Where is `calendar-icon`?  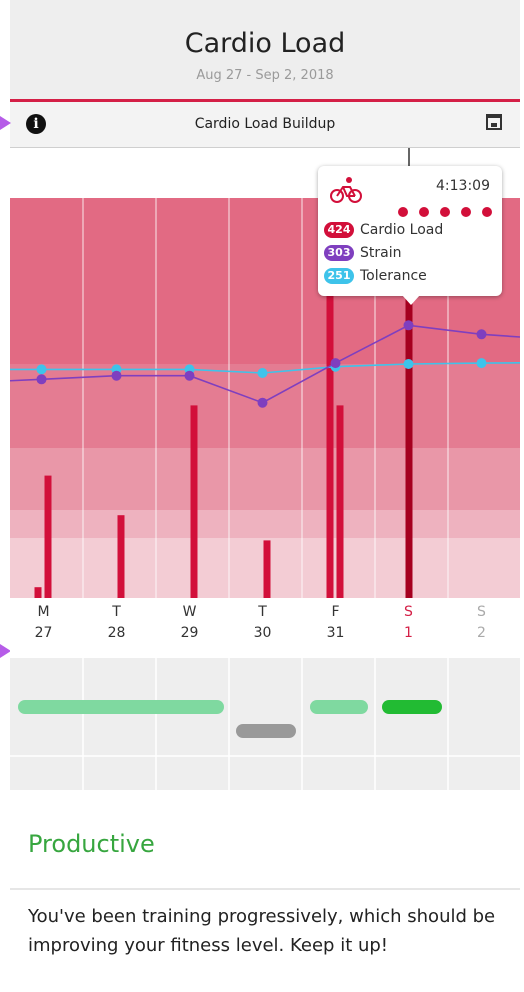 calendar-icon is located at coordinates (494, 122).